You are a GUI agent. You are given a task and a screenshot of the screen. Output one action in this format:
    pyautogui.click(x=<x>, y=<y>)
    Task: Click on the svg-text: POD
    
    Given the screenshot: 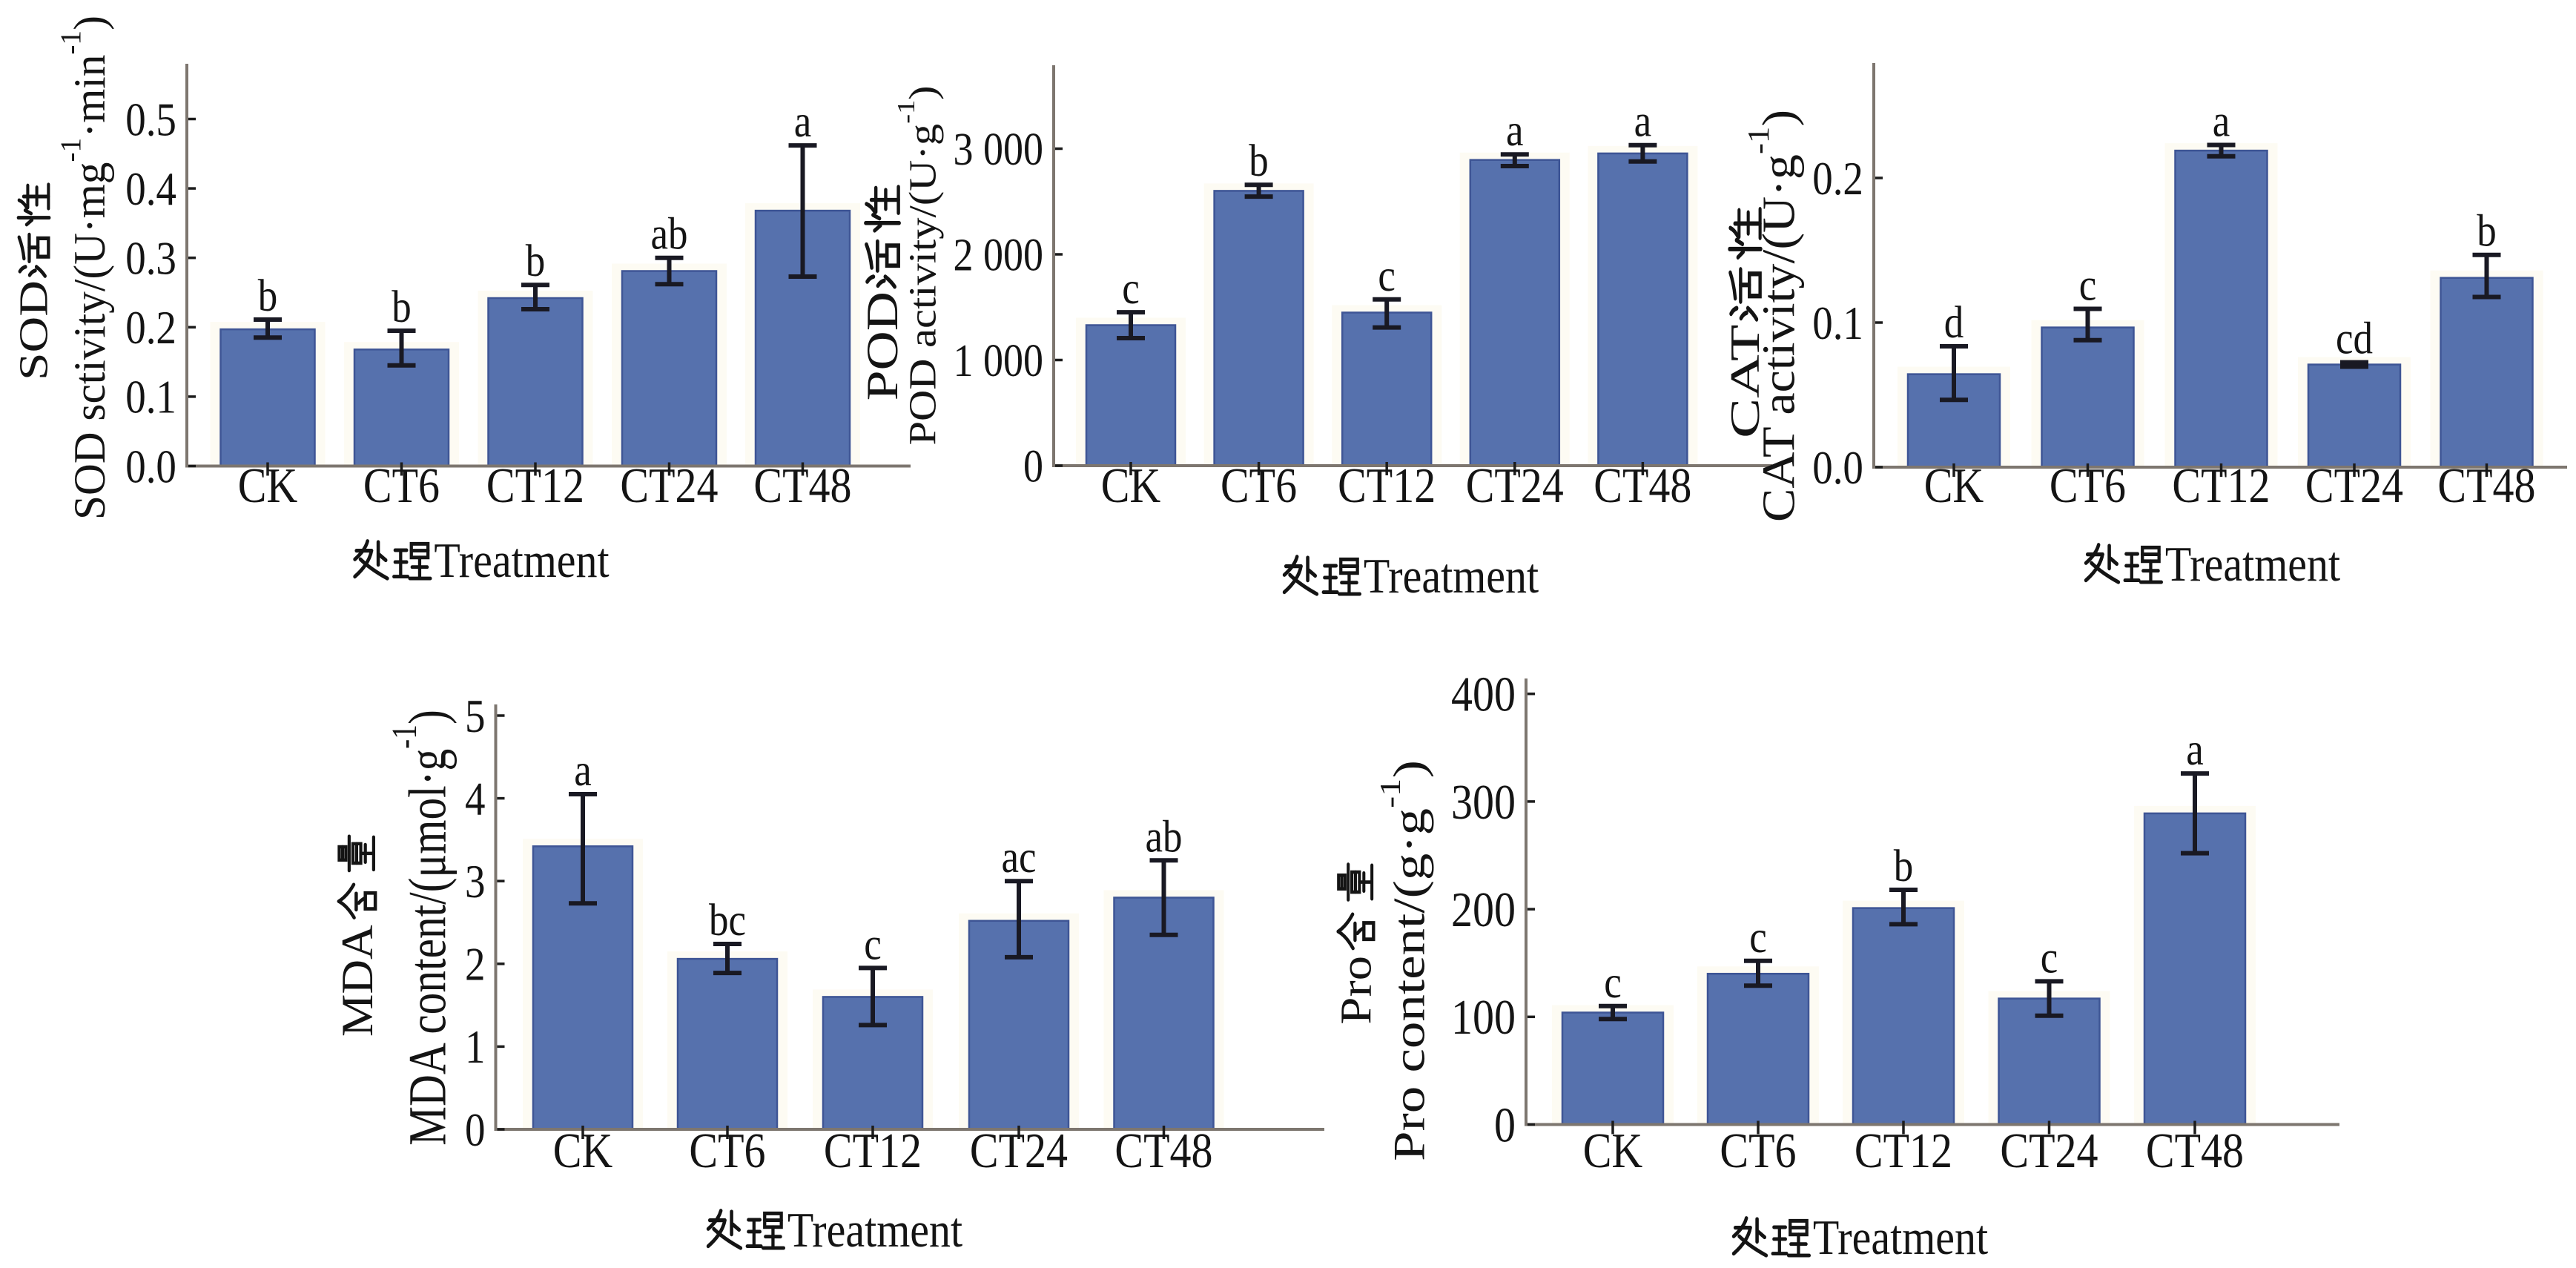 What is the action you would take?
    pyautogui.click(x=882, y=346)
    